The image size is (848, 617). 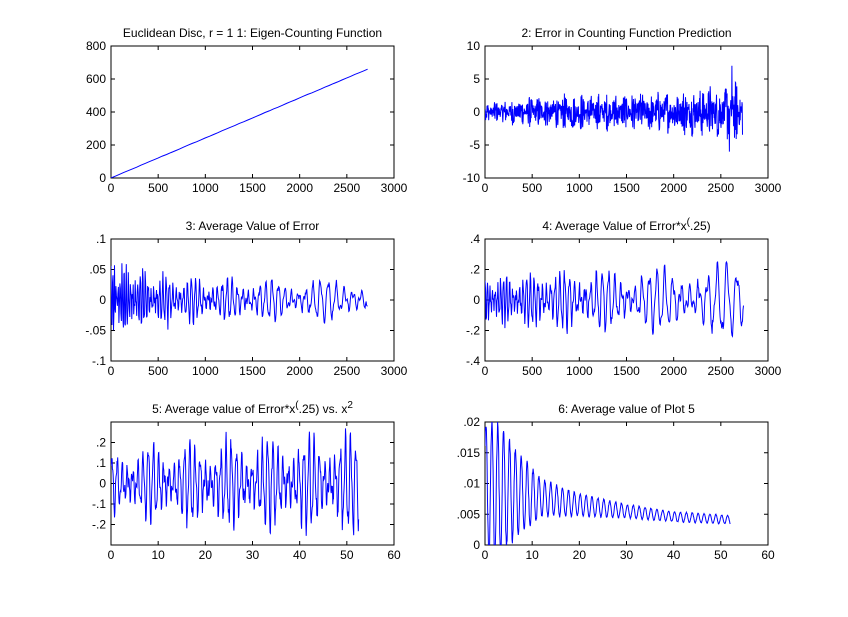 What do you see at coordinates (626, 33) in the screenshot?
I see `chart-title: 2: Error in Counting Function Prediction` at bounding box center [626, 33].